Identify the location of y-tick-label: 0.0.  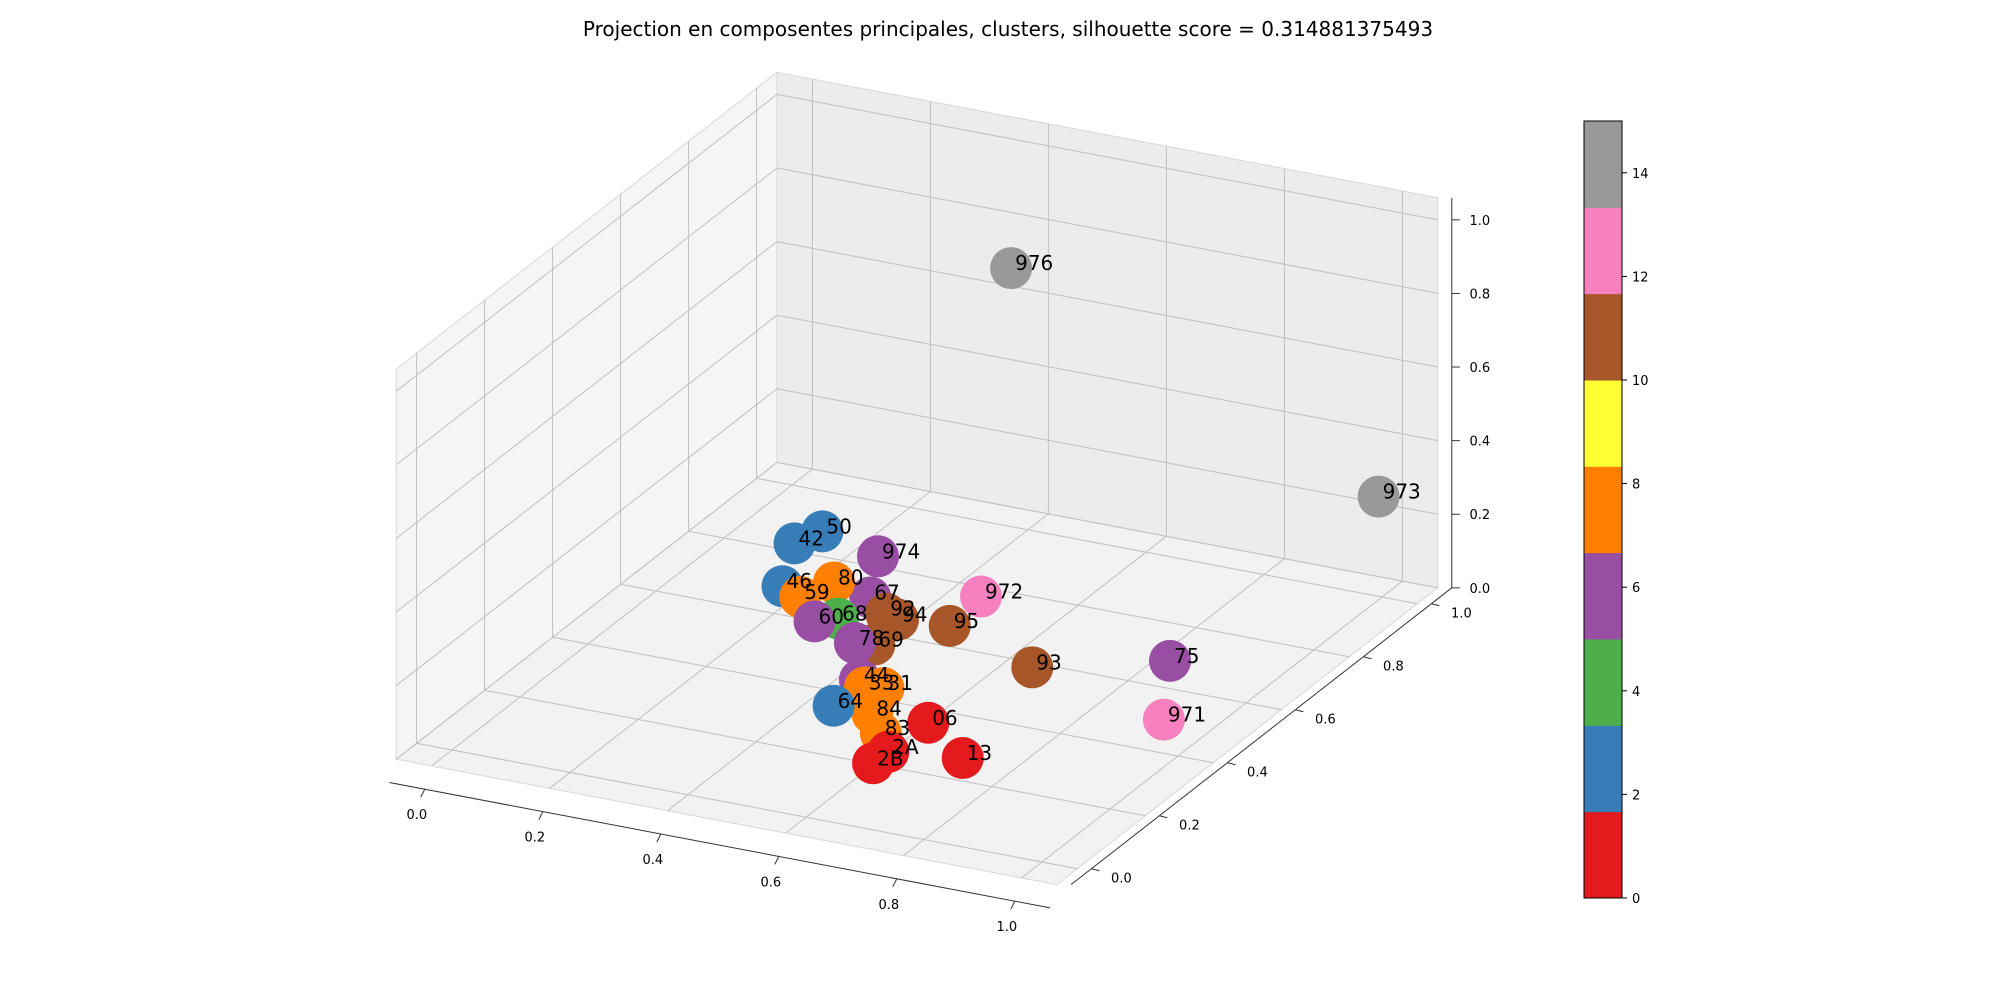
(1121, 879).